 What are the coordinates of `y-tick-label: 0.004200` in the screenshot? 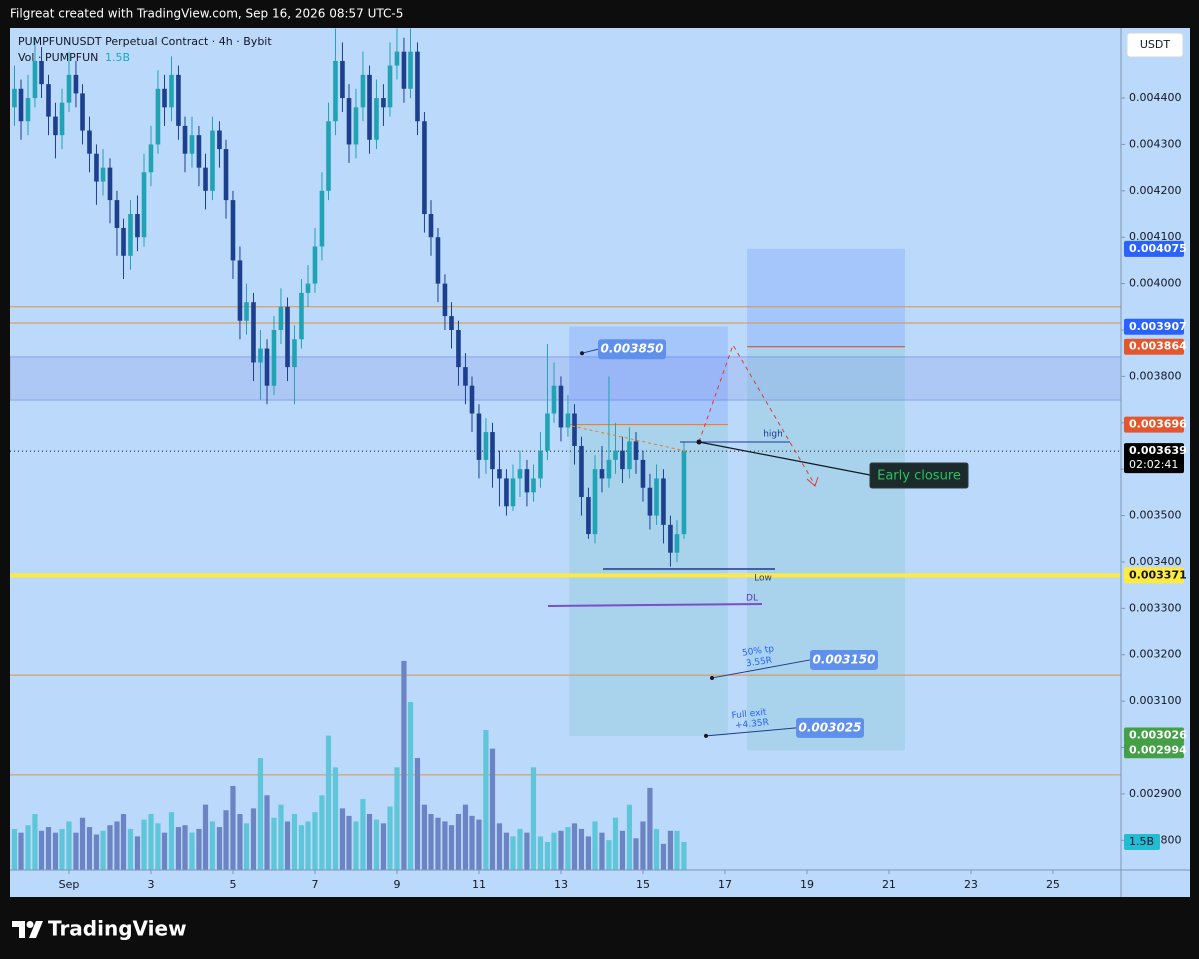 It's located at (1155, 190).